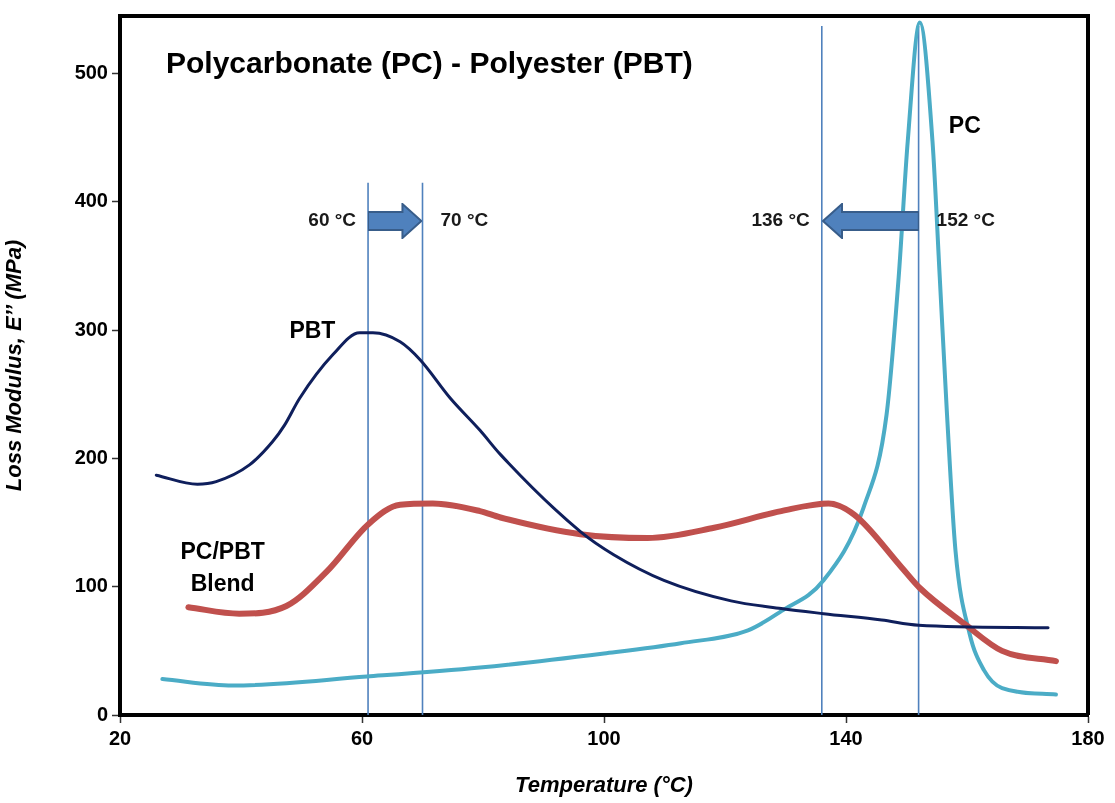 This screenshot has width=1115, height=803. I want to click on y-tick-label: 0, so click(102, 713).